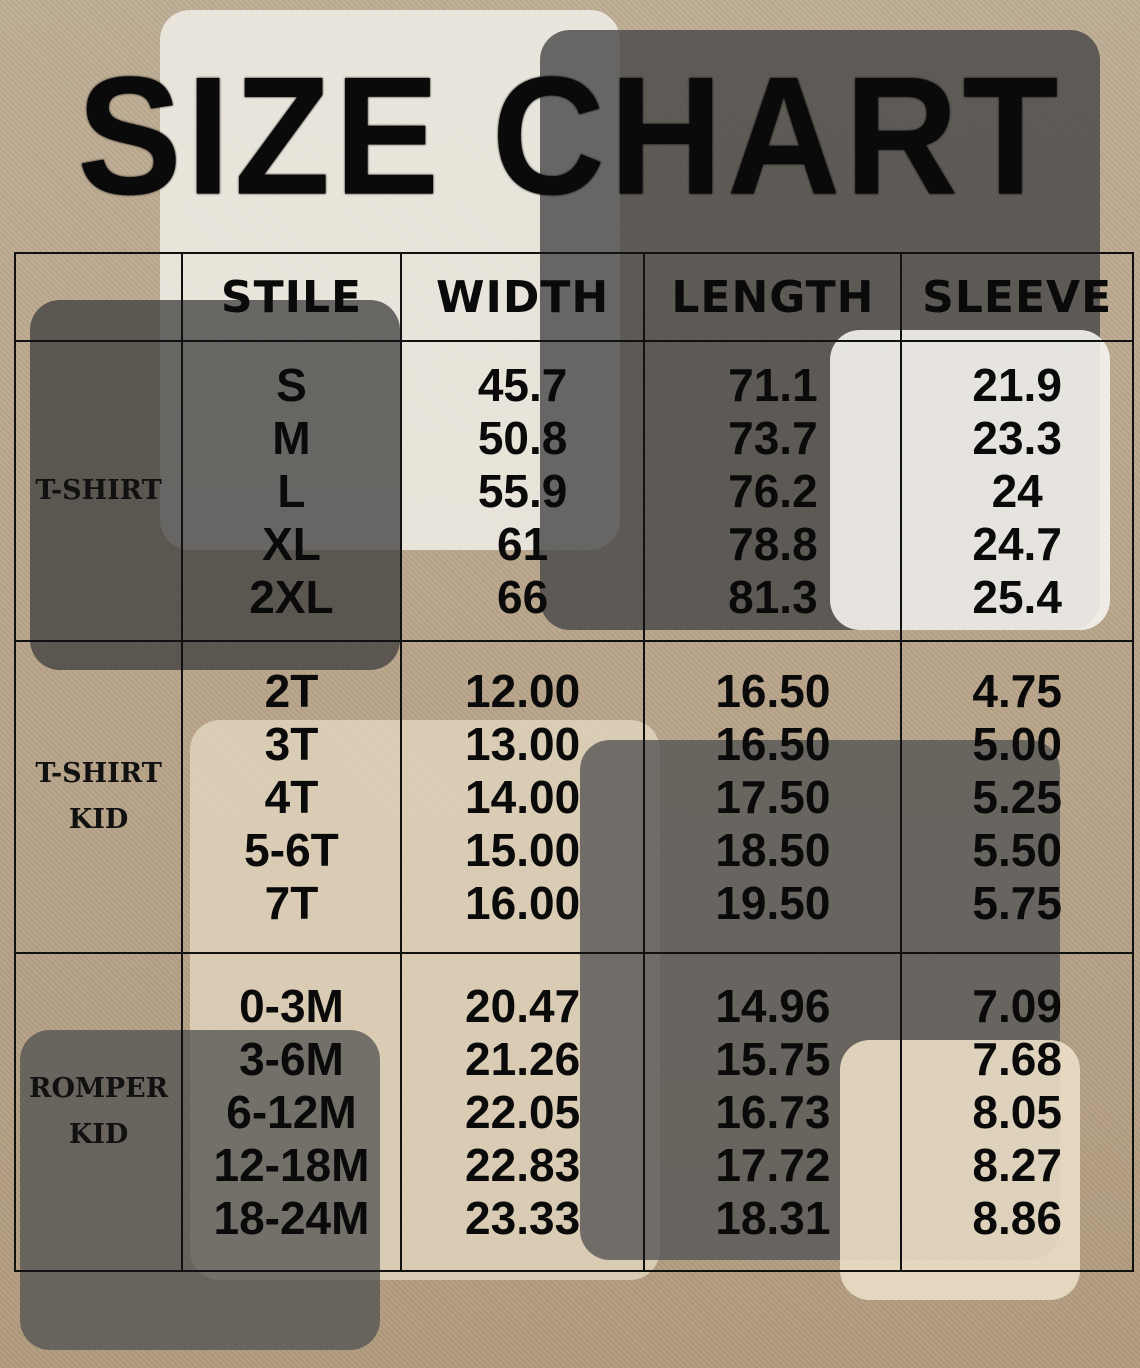 The width and height of the screenshot is (1140, 1368). I want to click on value-text: 18.50, so click(773, 849).